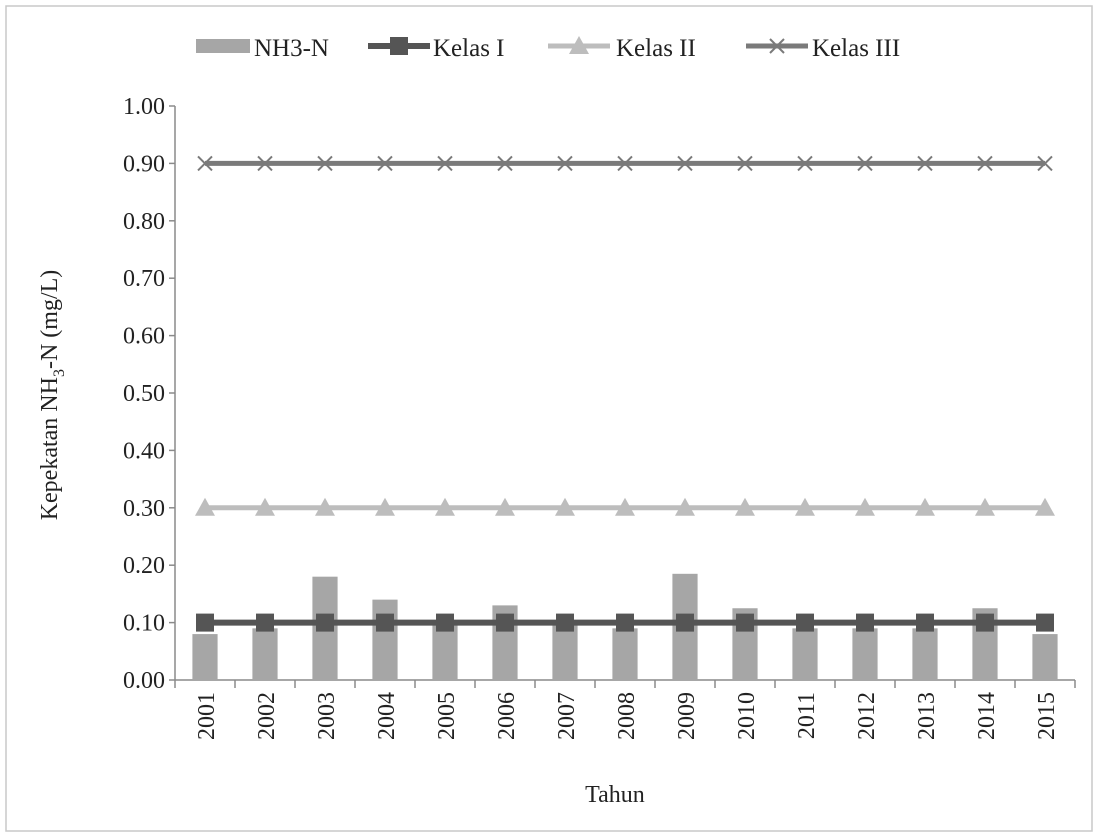 This screenshot has height=837, width=1098. I want to click on legend-swatch-nh3n, so click(223, 46).